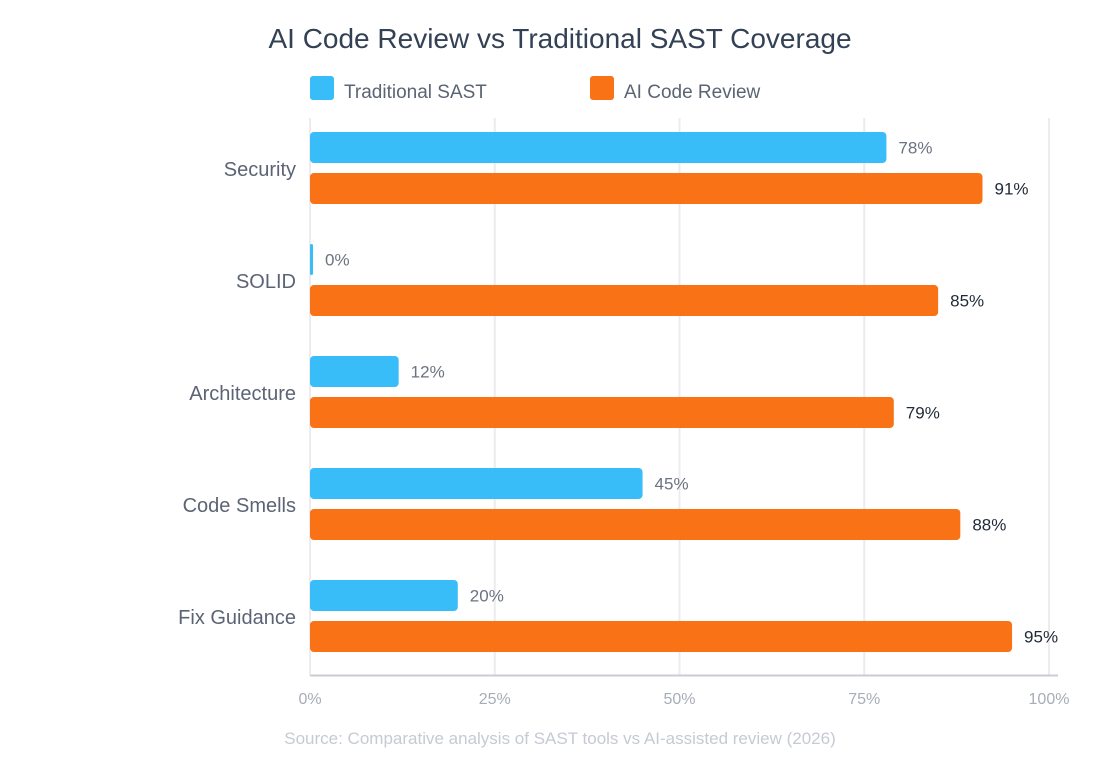  I want to click on x-axis-ticks: 0% 25% 50% 75% 100%, so click(683, 699).